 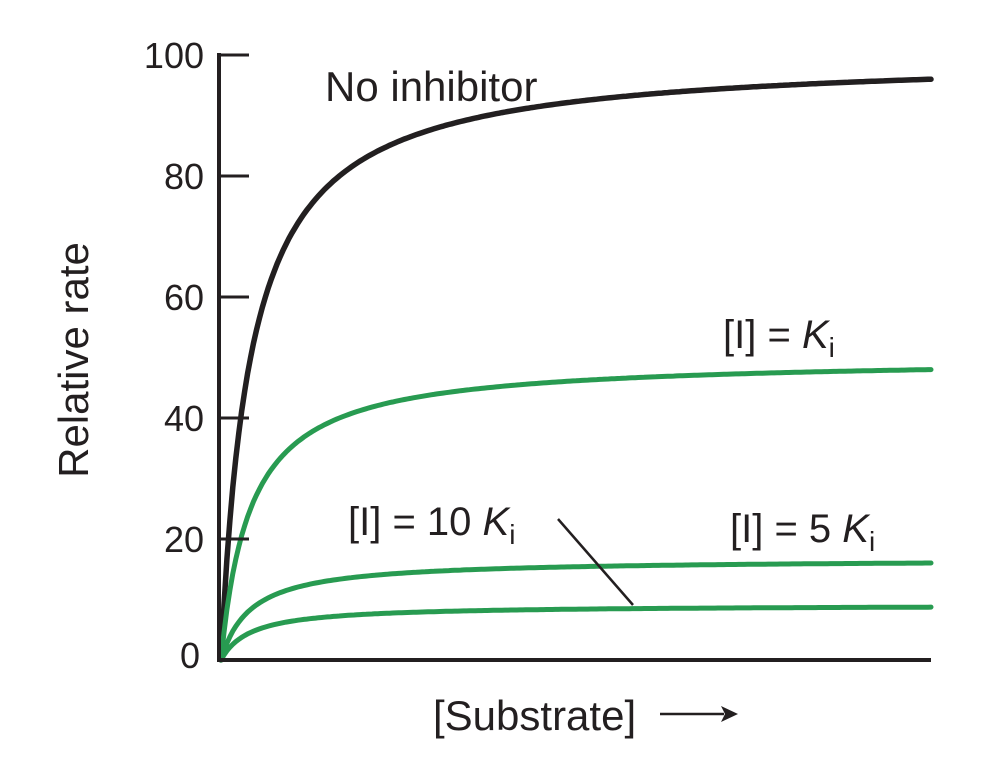 What do you see at coordinates (576, 633) in the screenshot?
I see `curve-i-10-ki` at bounding box center [576, 633].